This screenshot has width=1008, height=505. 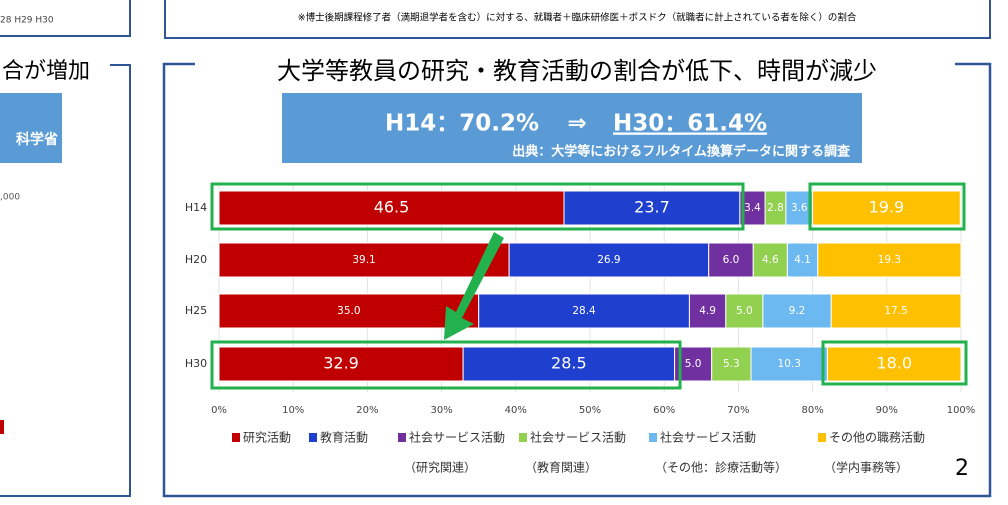 I want to click on x-tick-label: 40%, so click(x=516, y=410).